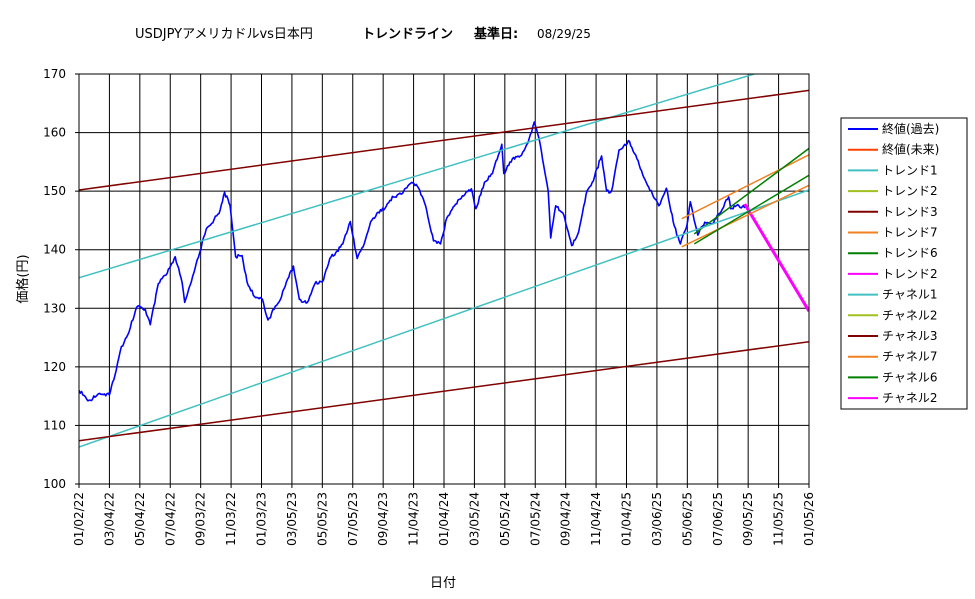 The width and height of the screenshot is (975, 599). What do you see at coordinates (54, 484) in the screenshot?
I see `y-tick-label: 100` at bounding box center [54, 484].